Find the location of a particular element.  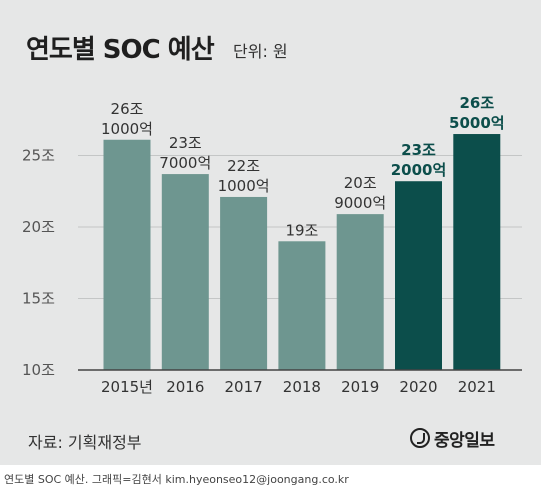

unit-label: 단위: 원 is located at coordinates (260, 51).